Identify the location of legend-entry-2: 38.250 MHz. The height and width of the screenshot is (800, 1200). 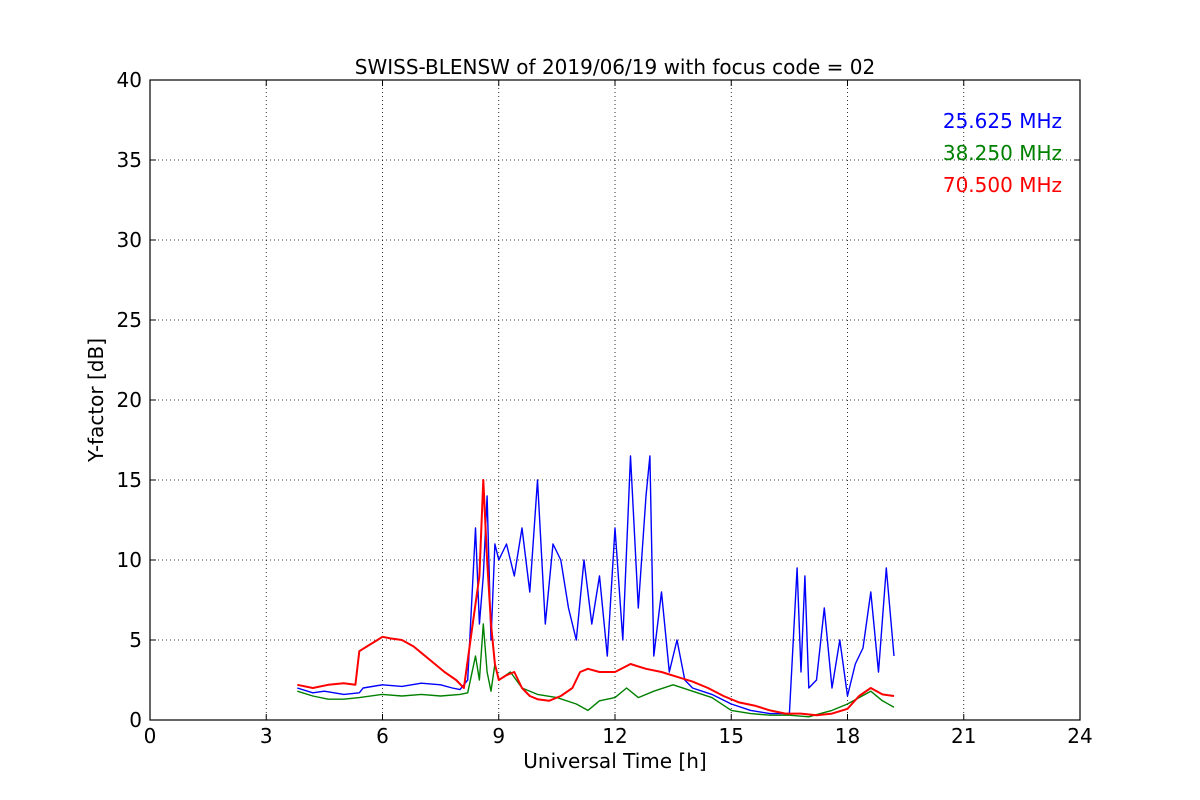
(1002, 153).